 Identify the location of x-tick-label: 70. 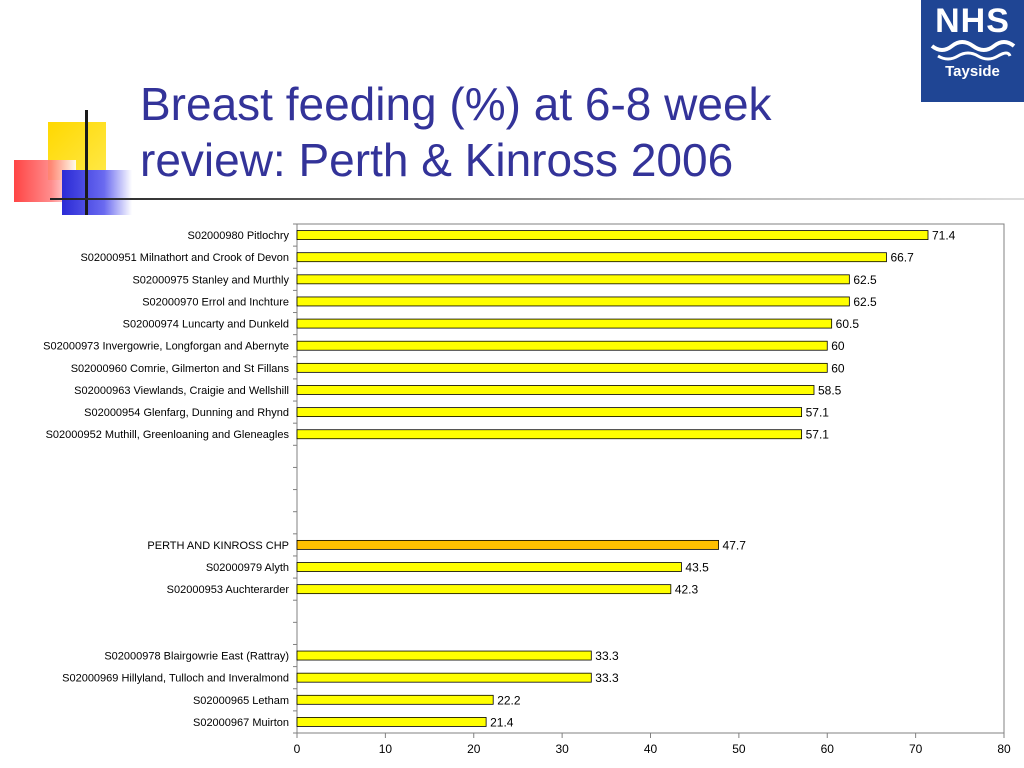
(916, 749).